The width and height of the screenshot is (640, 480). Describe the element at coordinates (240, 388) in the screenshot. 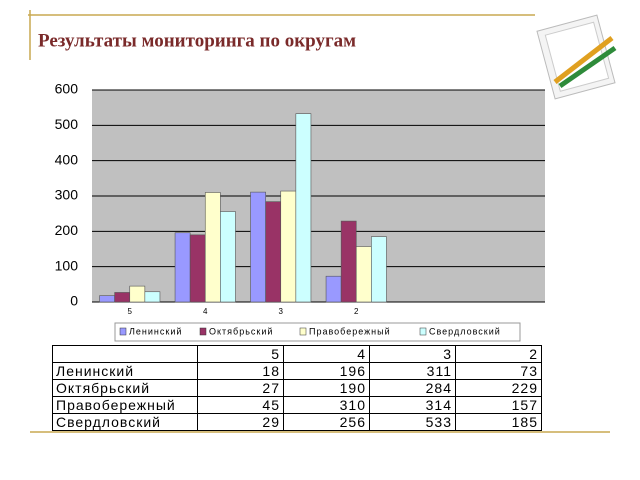

I see `table-cell: 27` at that location.